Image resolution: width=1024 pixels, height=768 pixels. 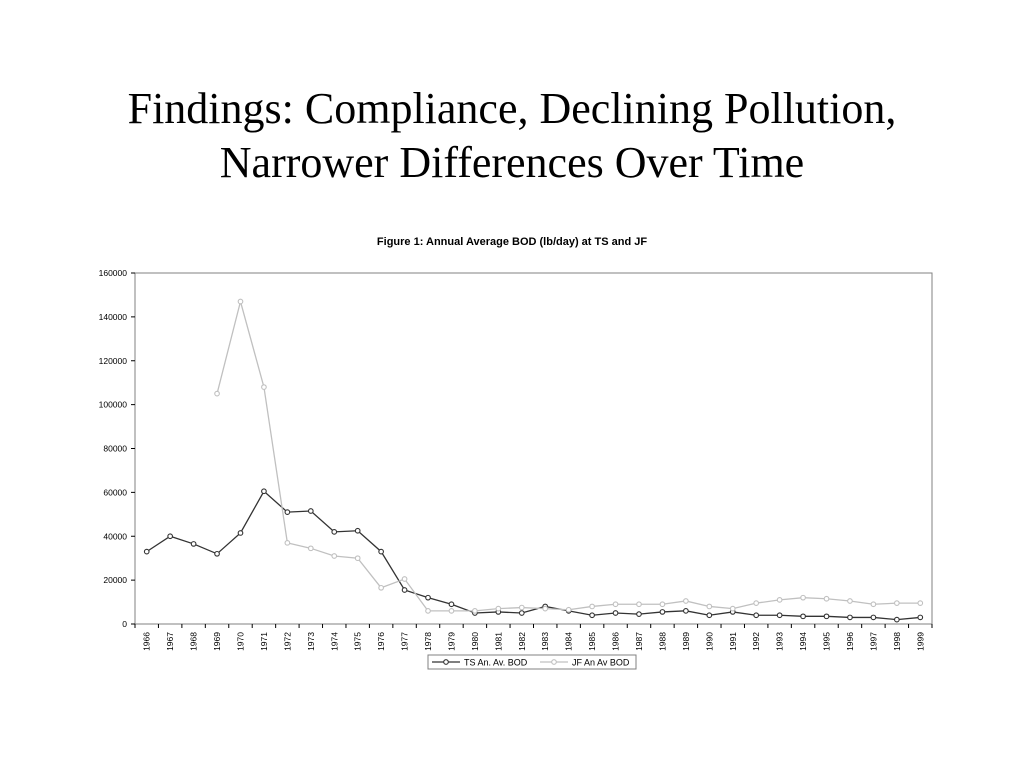 I want to click on x-tick-label: 1972, so click(x=287, y=641).